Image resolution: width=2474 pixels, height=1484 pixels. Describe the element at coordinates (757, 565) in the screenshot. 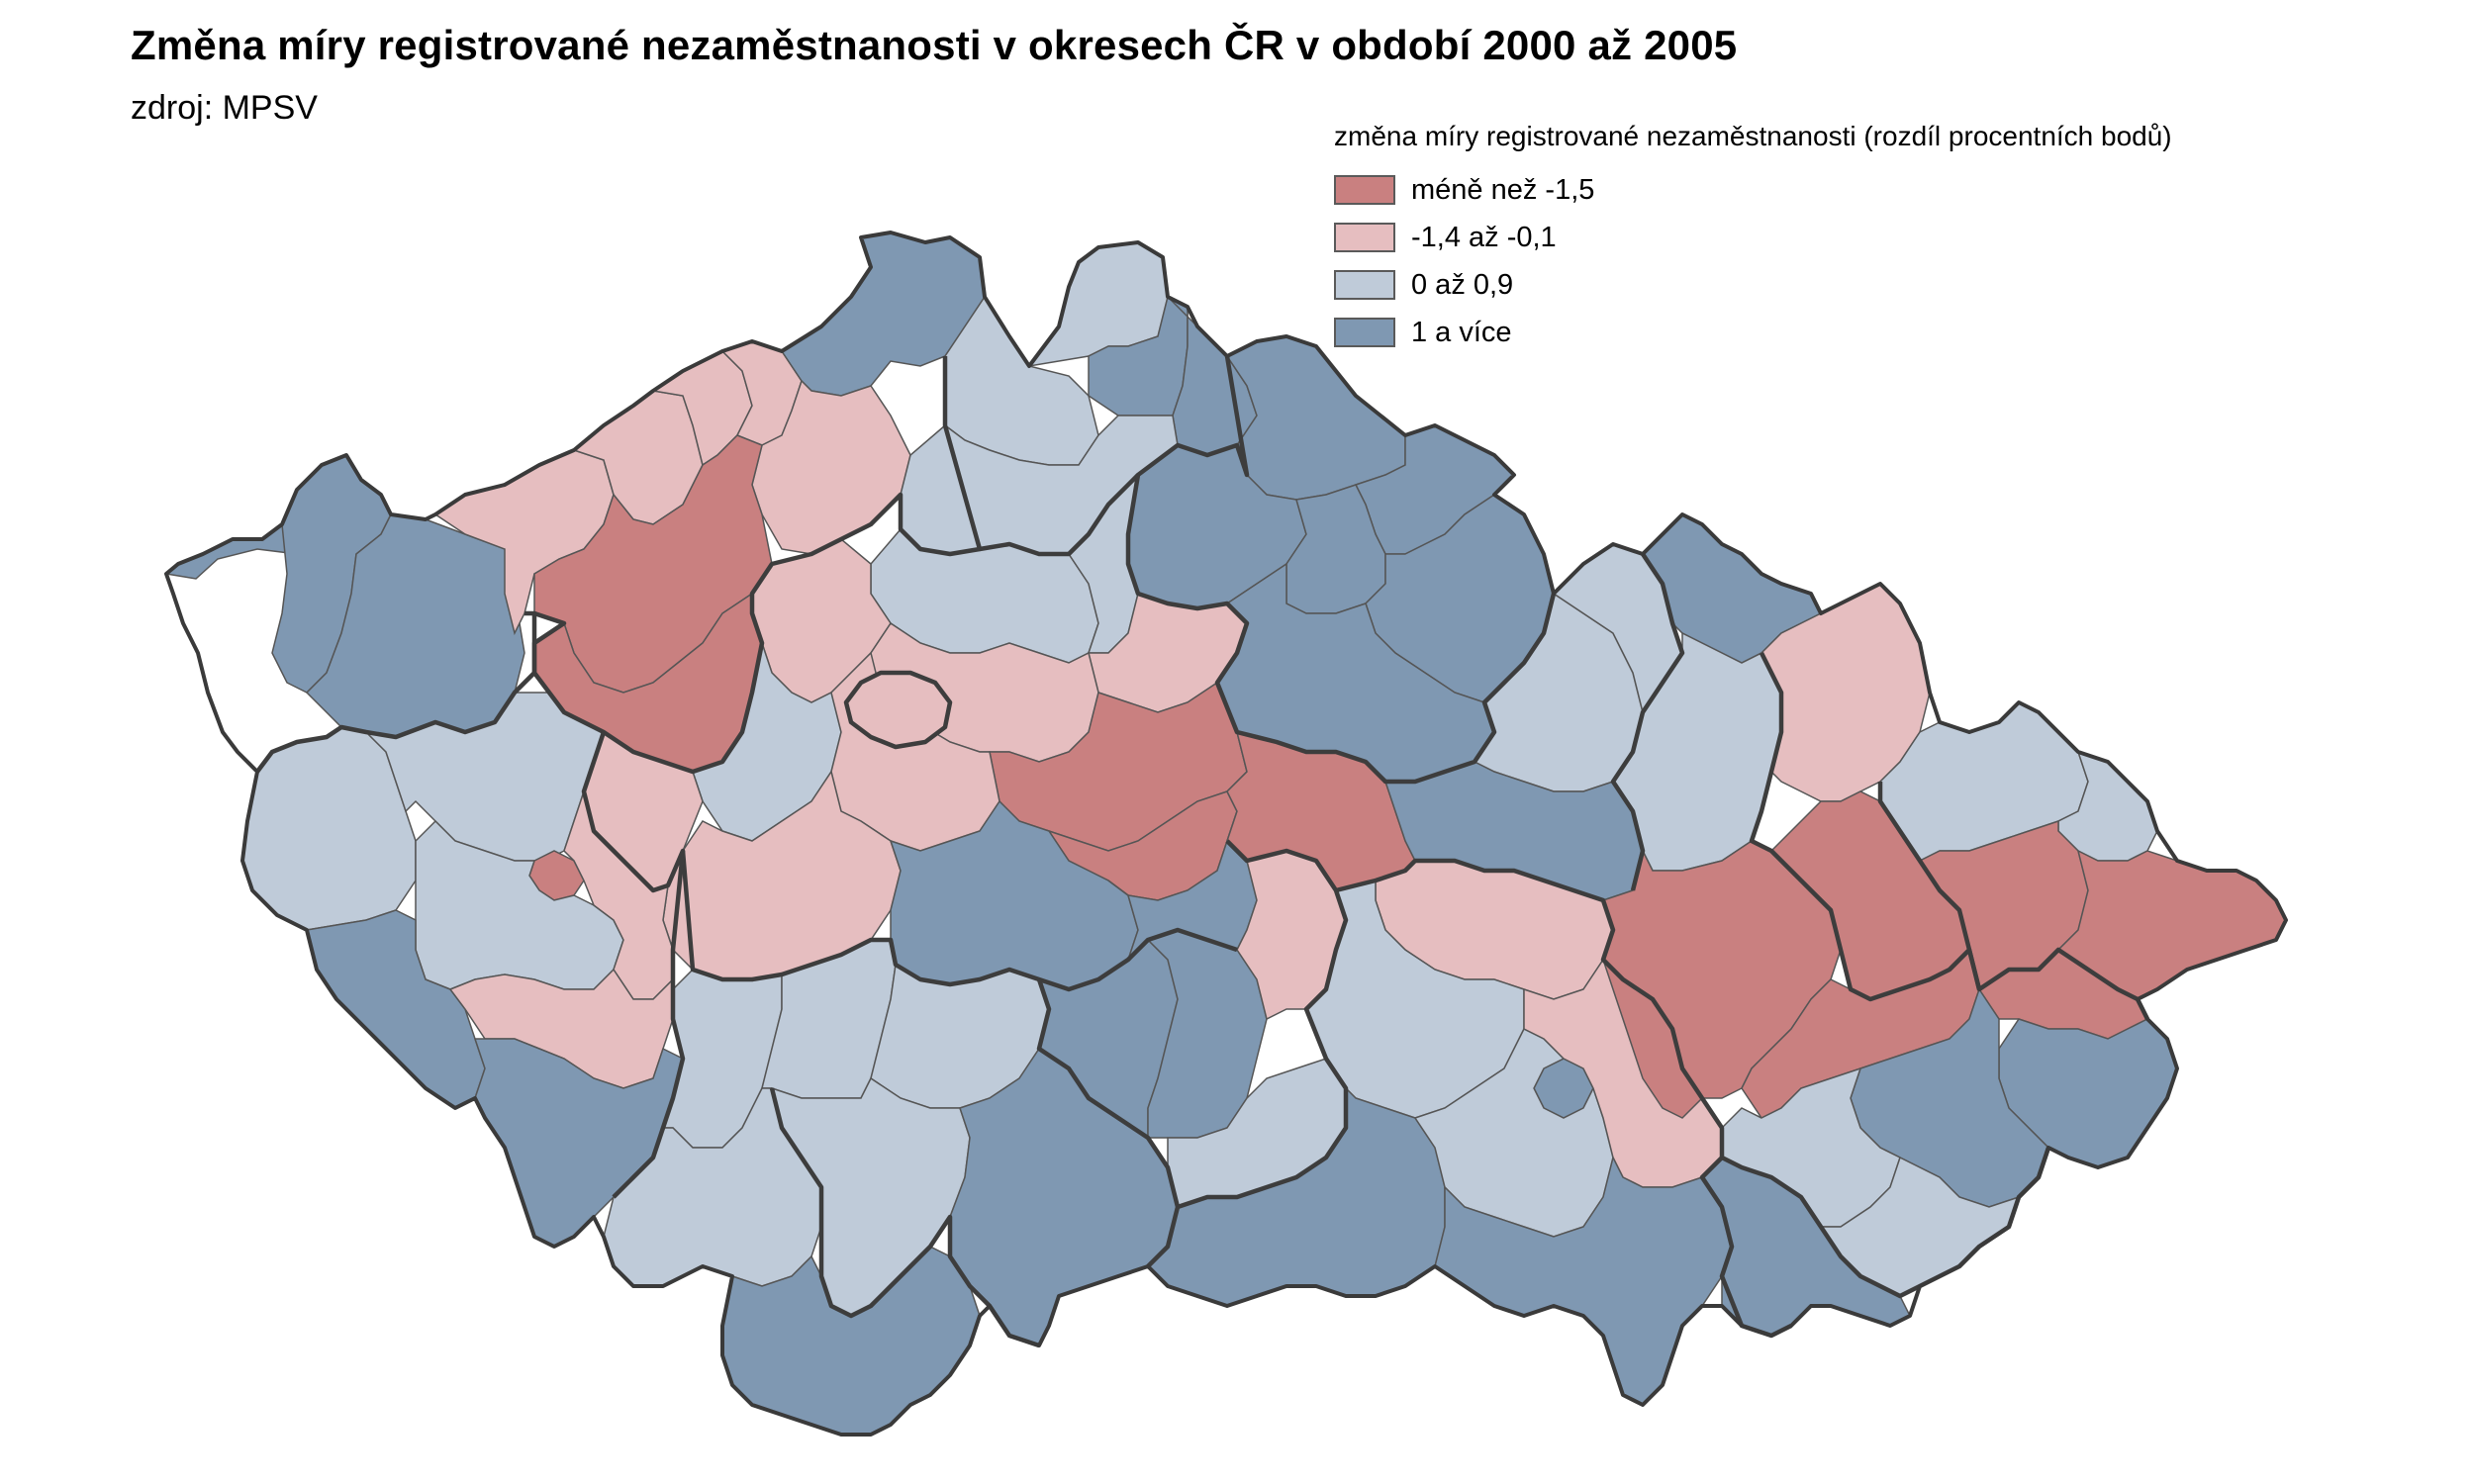

I see `region-border-ustecky` at that location.